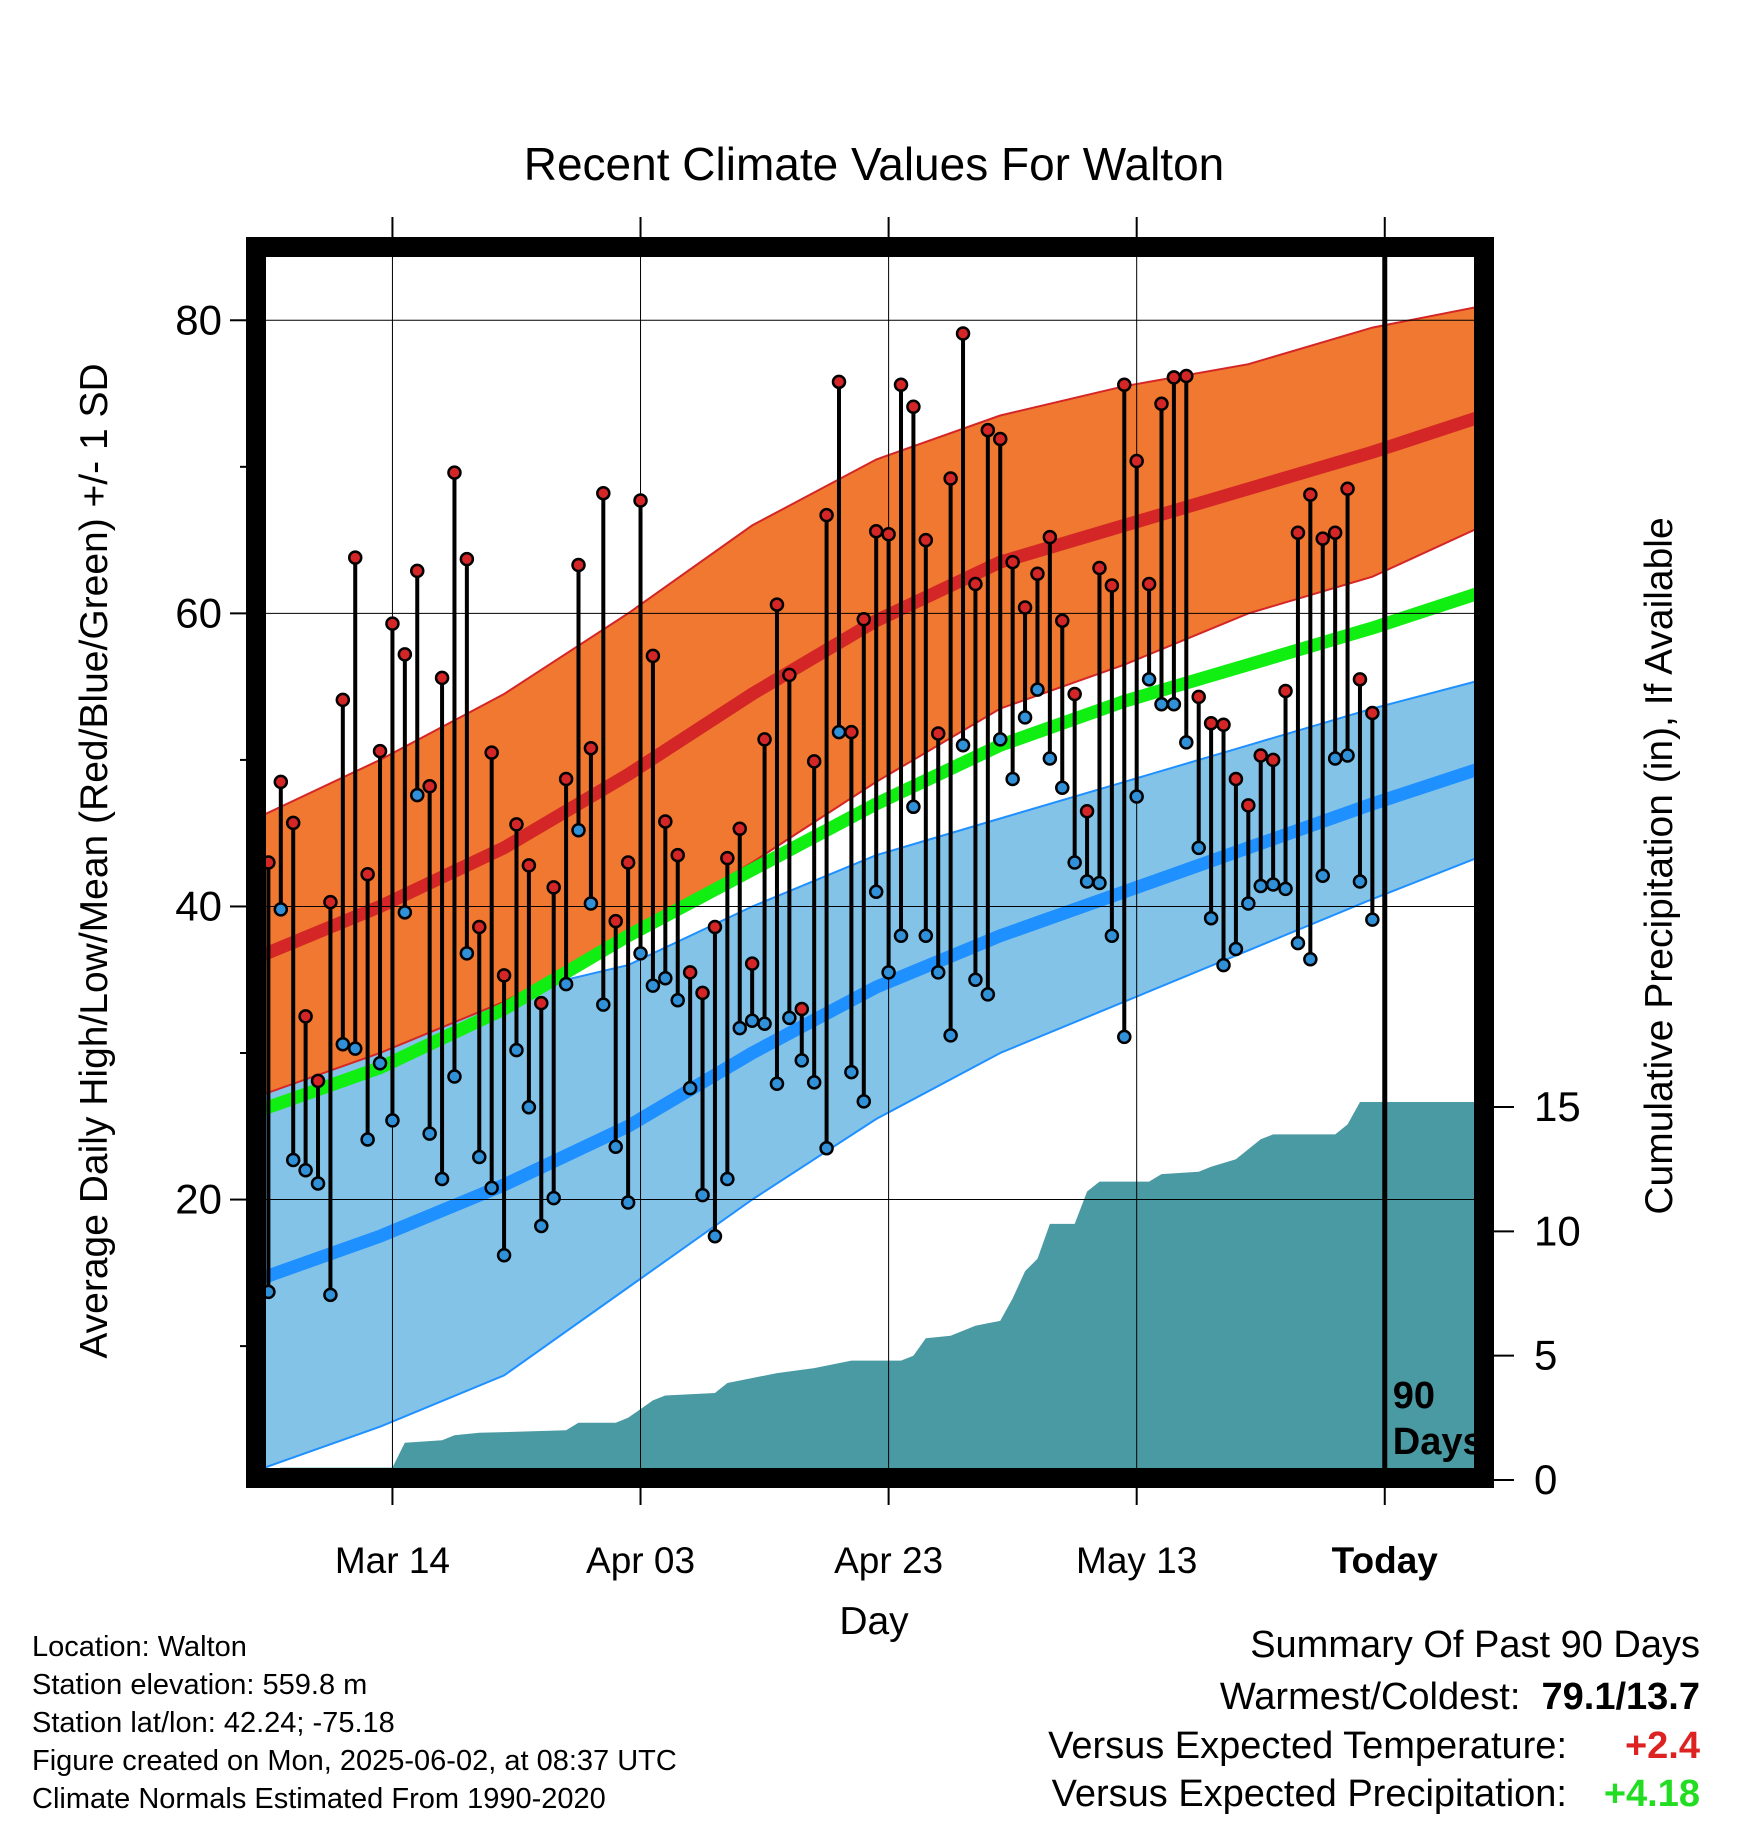 The image size is (1748, 1828). Describe the element at coordinates (198, 612) in the screenshot. I see `y-tick-label: 60` at that location.